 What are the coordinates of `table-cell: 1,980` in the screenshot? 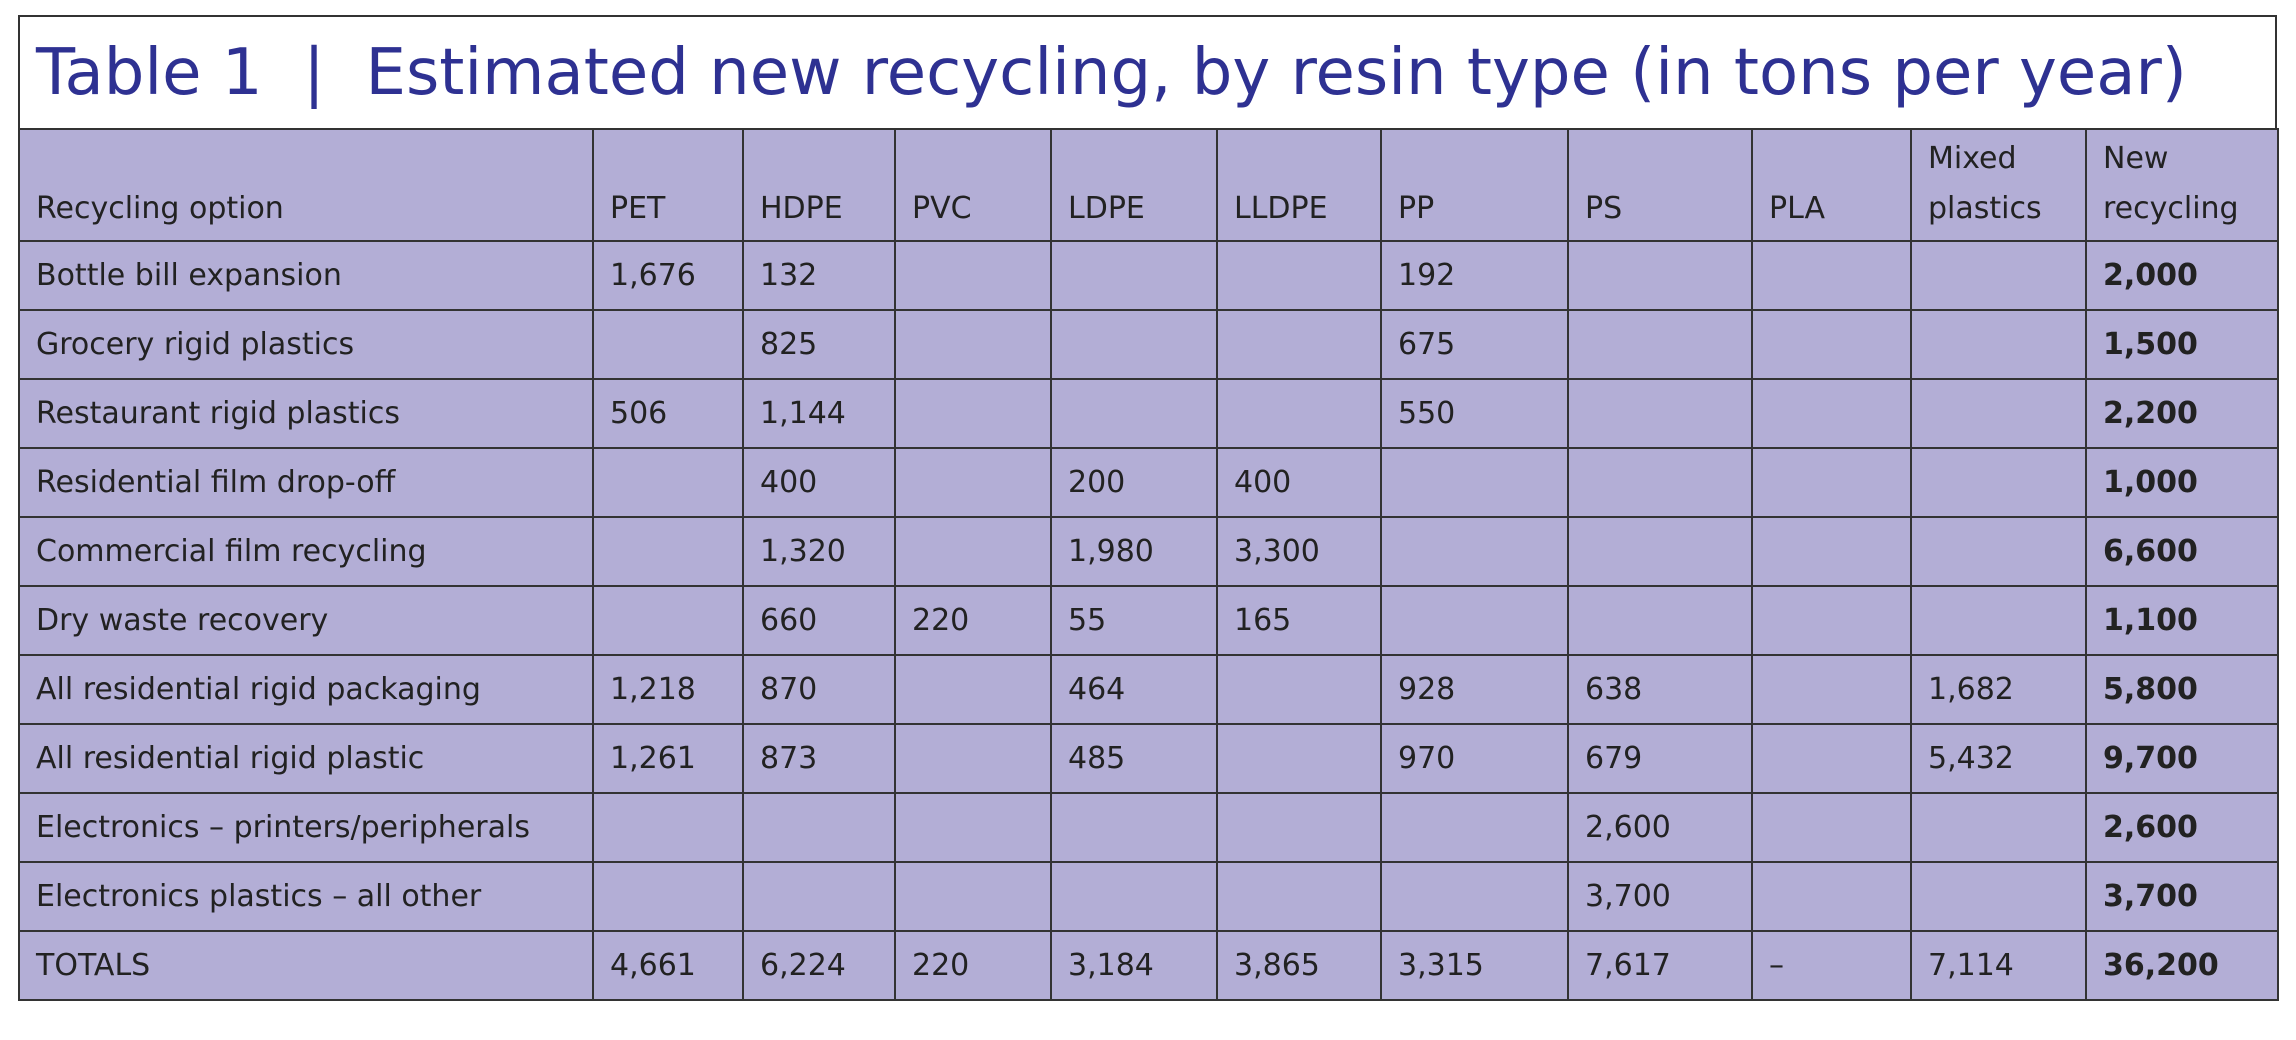 It's located at (1134, 551).